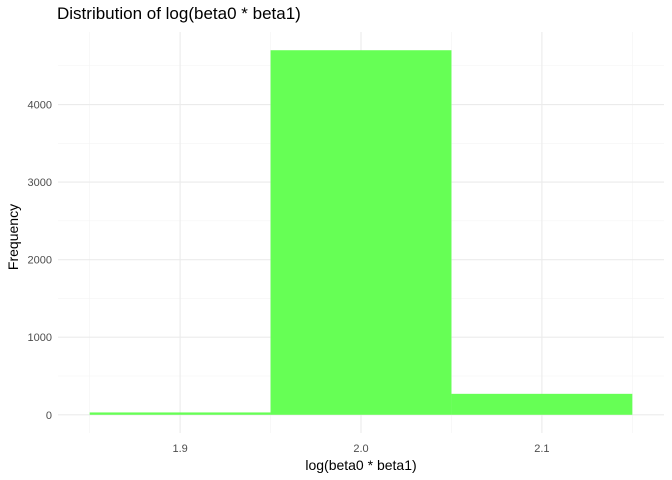 This screenshot has height=480, width=672. I want to click on x-tick-label: 1.9, so click(179, 449).